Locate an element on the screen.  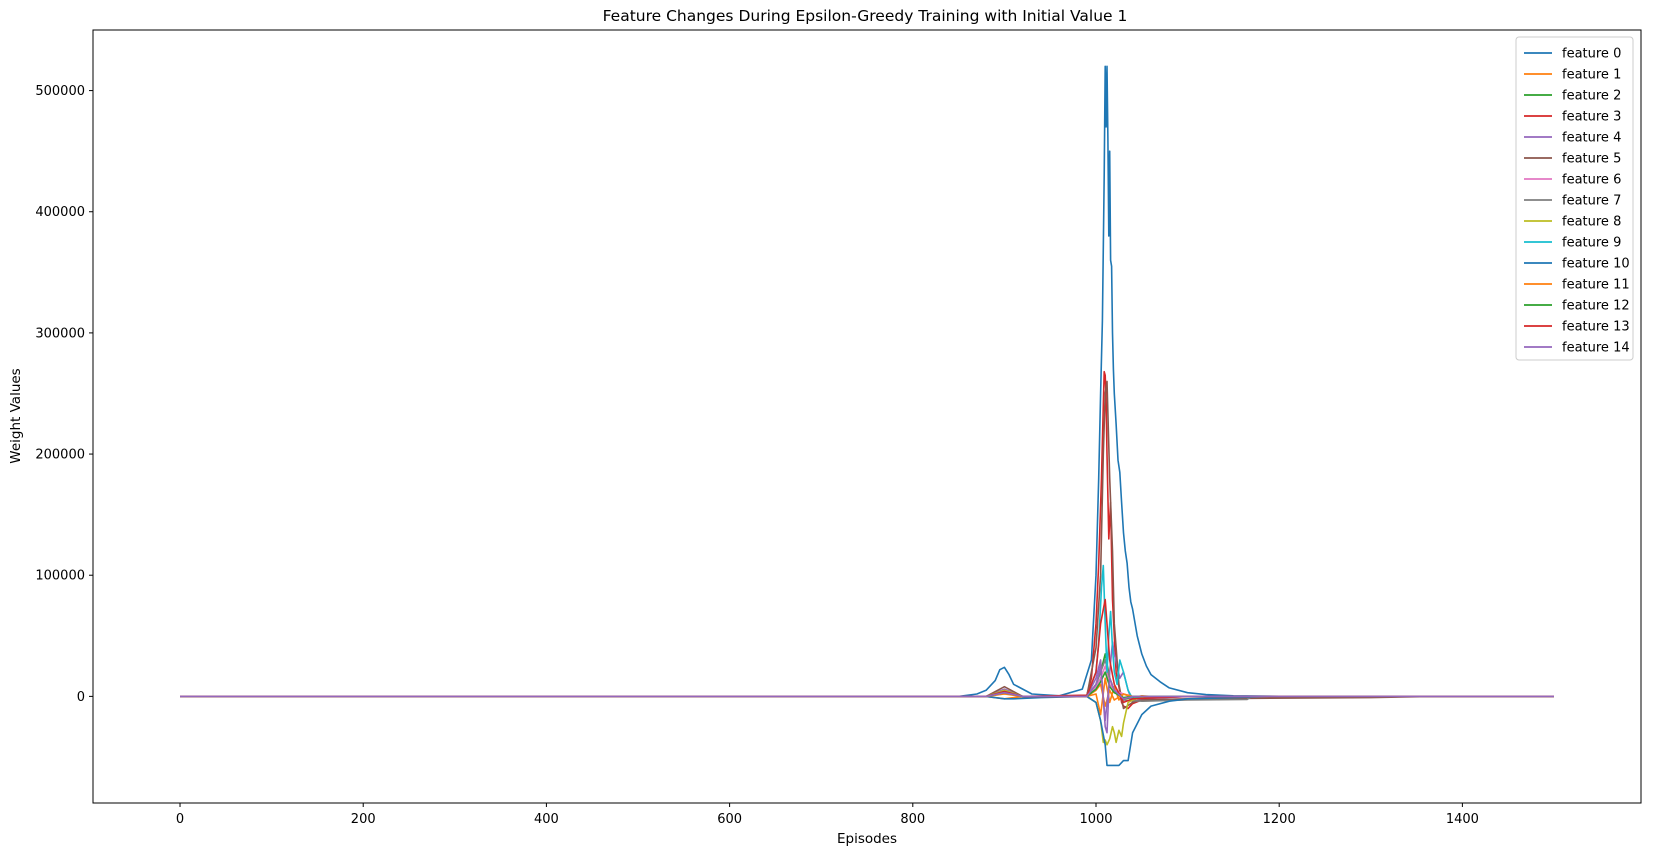
x-axis: 0 200 400 600 800 1000 1200 1400 is located at coordinates (827, 815).